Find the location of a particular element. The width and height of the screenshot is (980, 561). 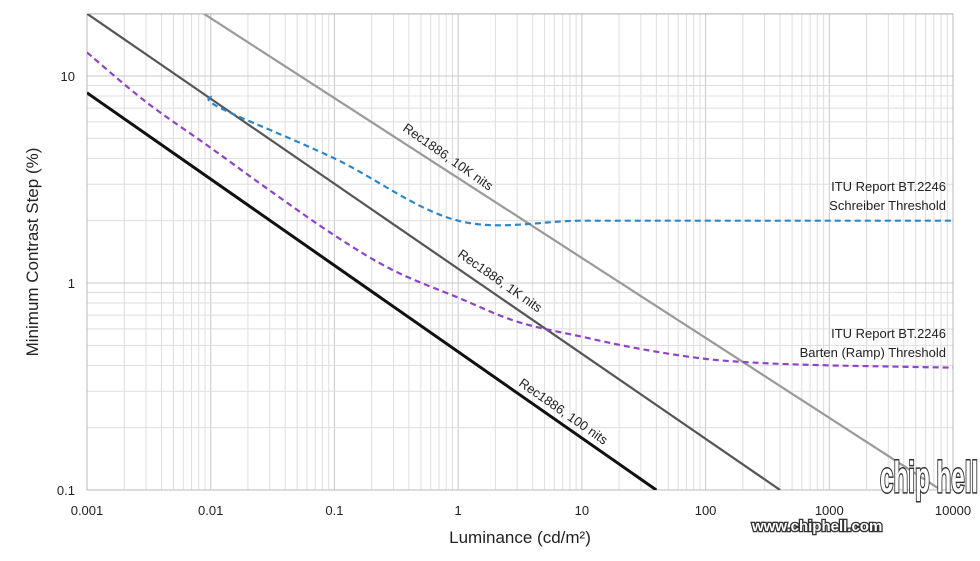

label-barten-line2: Barten (Ramp) Threshold is located at coordinates (873, 352).